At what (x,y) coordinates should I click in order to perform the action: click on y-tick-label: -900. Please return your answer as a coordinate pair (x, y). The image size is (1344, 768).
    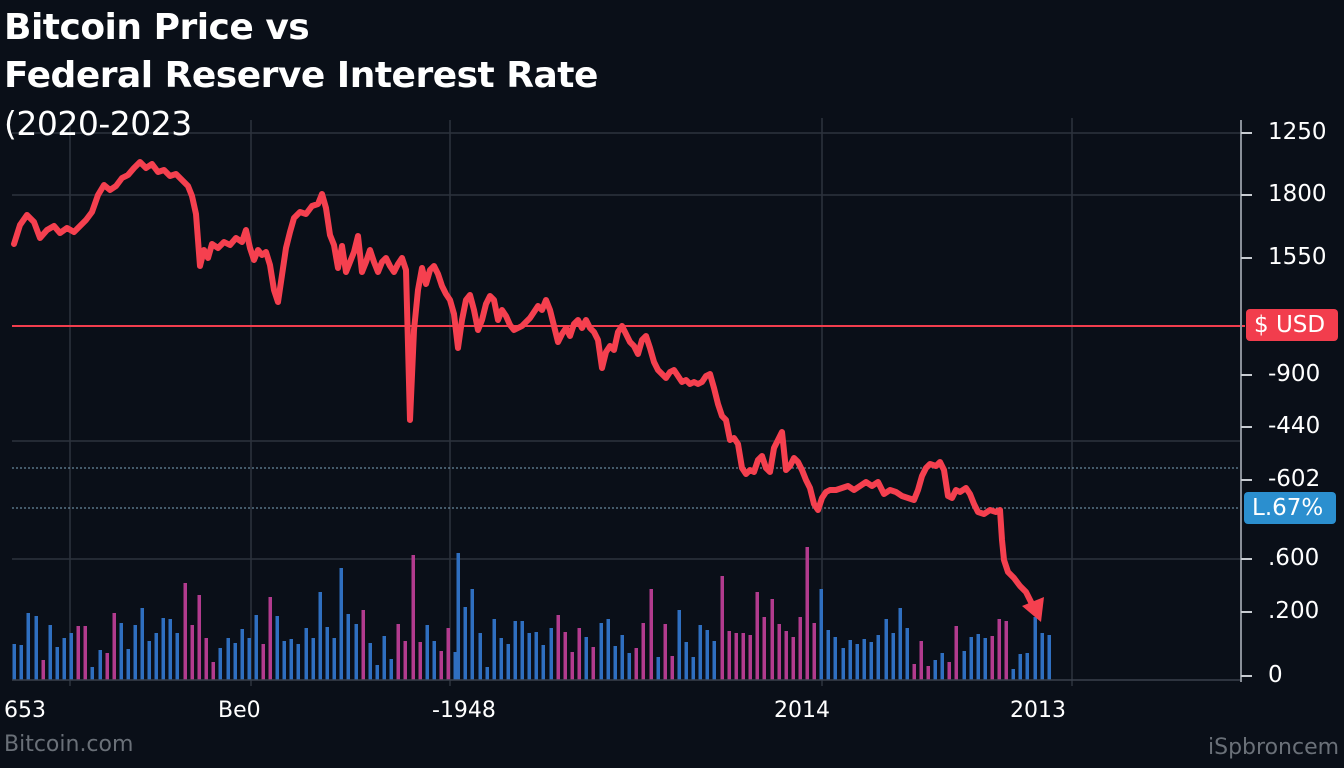
    Looking at the image, I should click on (1294, 374).